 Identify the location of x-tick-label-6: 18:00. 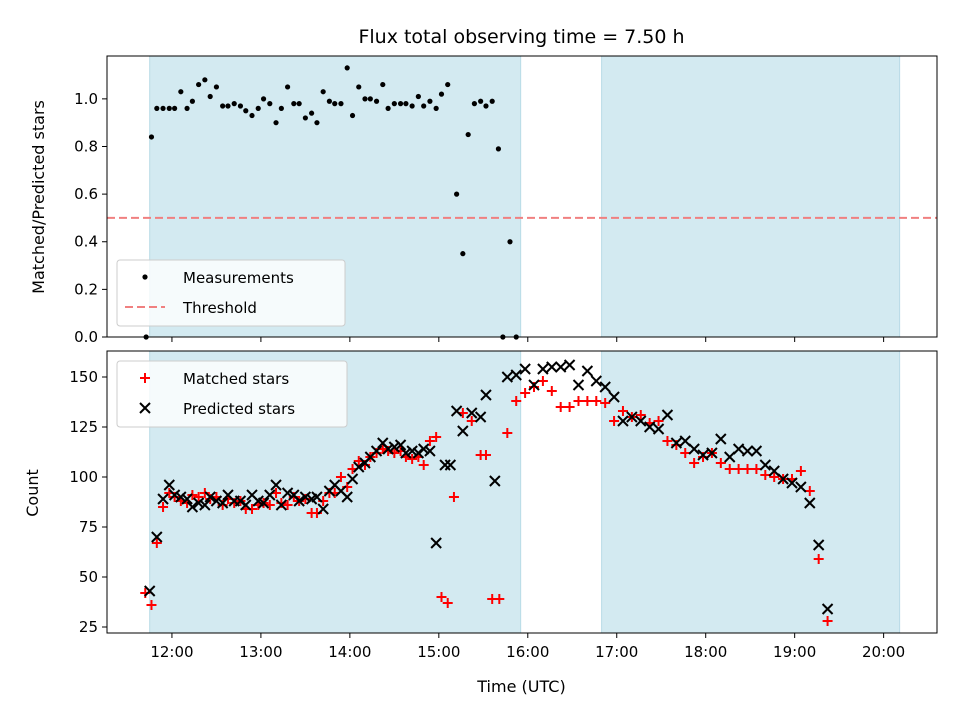
(705, 652).